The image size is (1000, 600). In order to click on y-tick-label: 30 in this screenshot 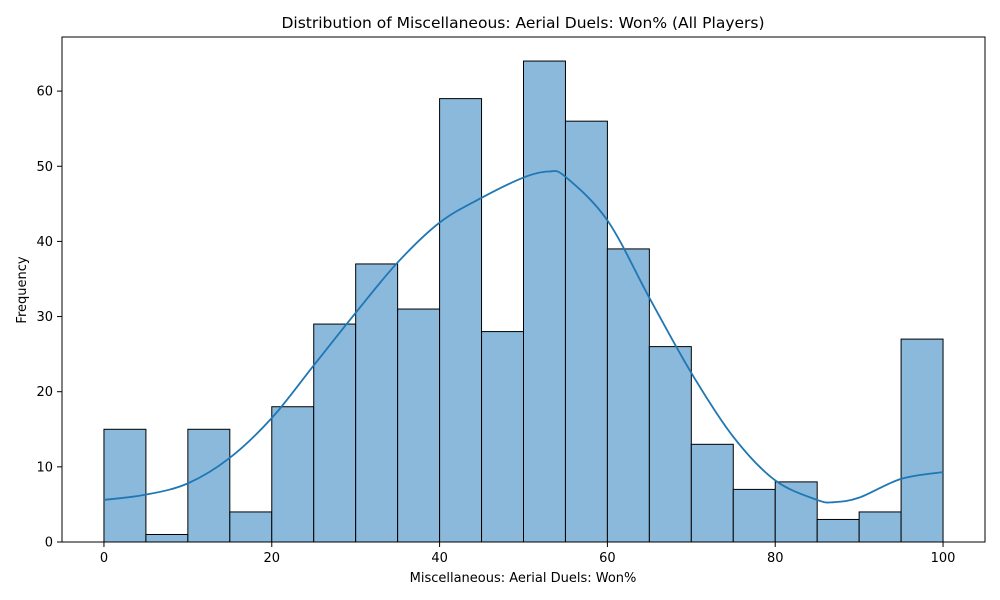, I will do `click(44, 317)`.